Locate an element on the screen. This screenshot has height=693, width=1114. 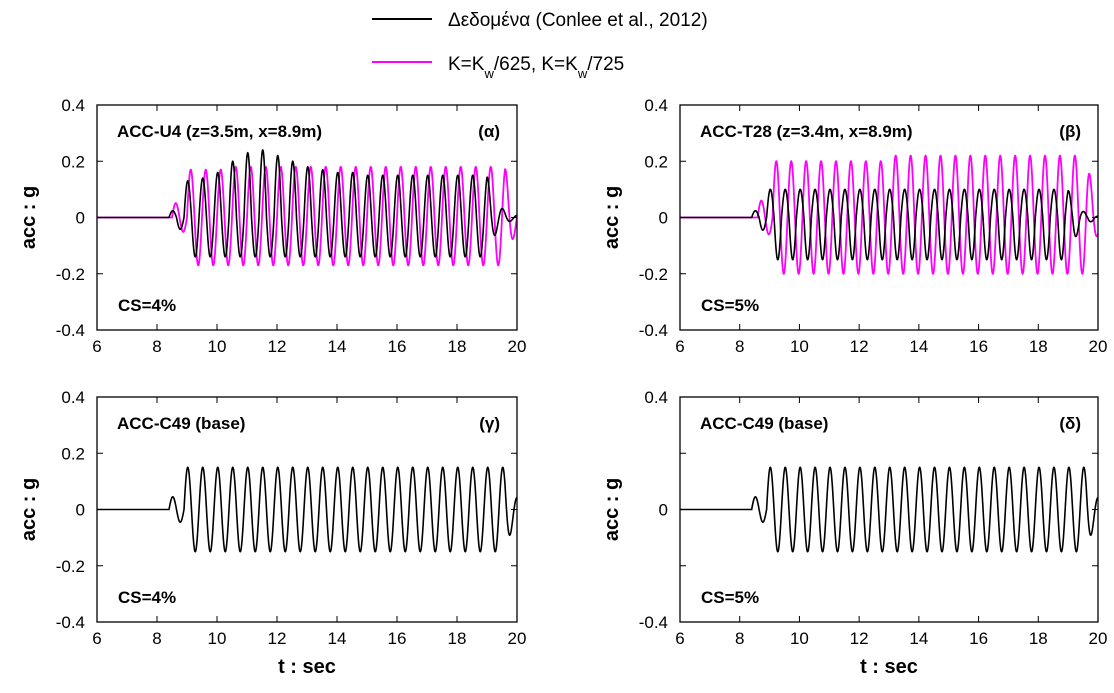
panel-tag: (α) is located at coordinates (489, 131).